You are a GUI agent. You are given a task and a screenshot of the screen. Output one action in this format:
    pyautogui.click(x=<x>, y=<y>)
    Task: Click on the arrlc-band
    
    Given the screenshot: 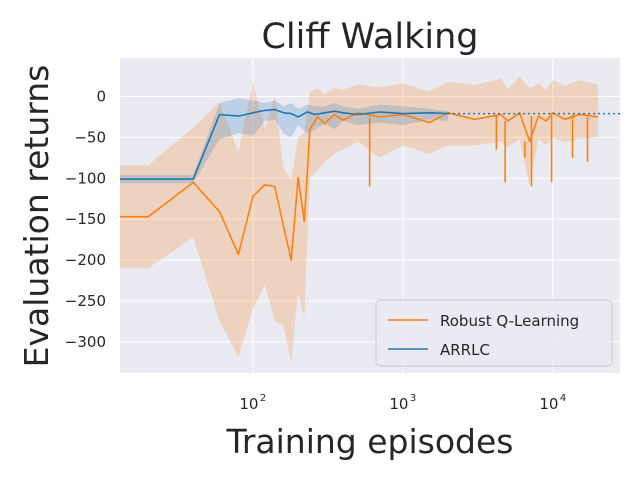 What is the action you would take?
    pyautogui.click(x=284, y=141)
    